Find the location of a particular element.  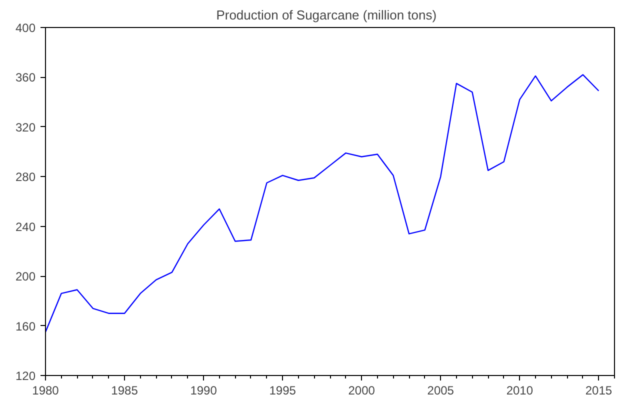

x-tick-label: 1980 is located at coordinates (46, 391).